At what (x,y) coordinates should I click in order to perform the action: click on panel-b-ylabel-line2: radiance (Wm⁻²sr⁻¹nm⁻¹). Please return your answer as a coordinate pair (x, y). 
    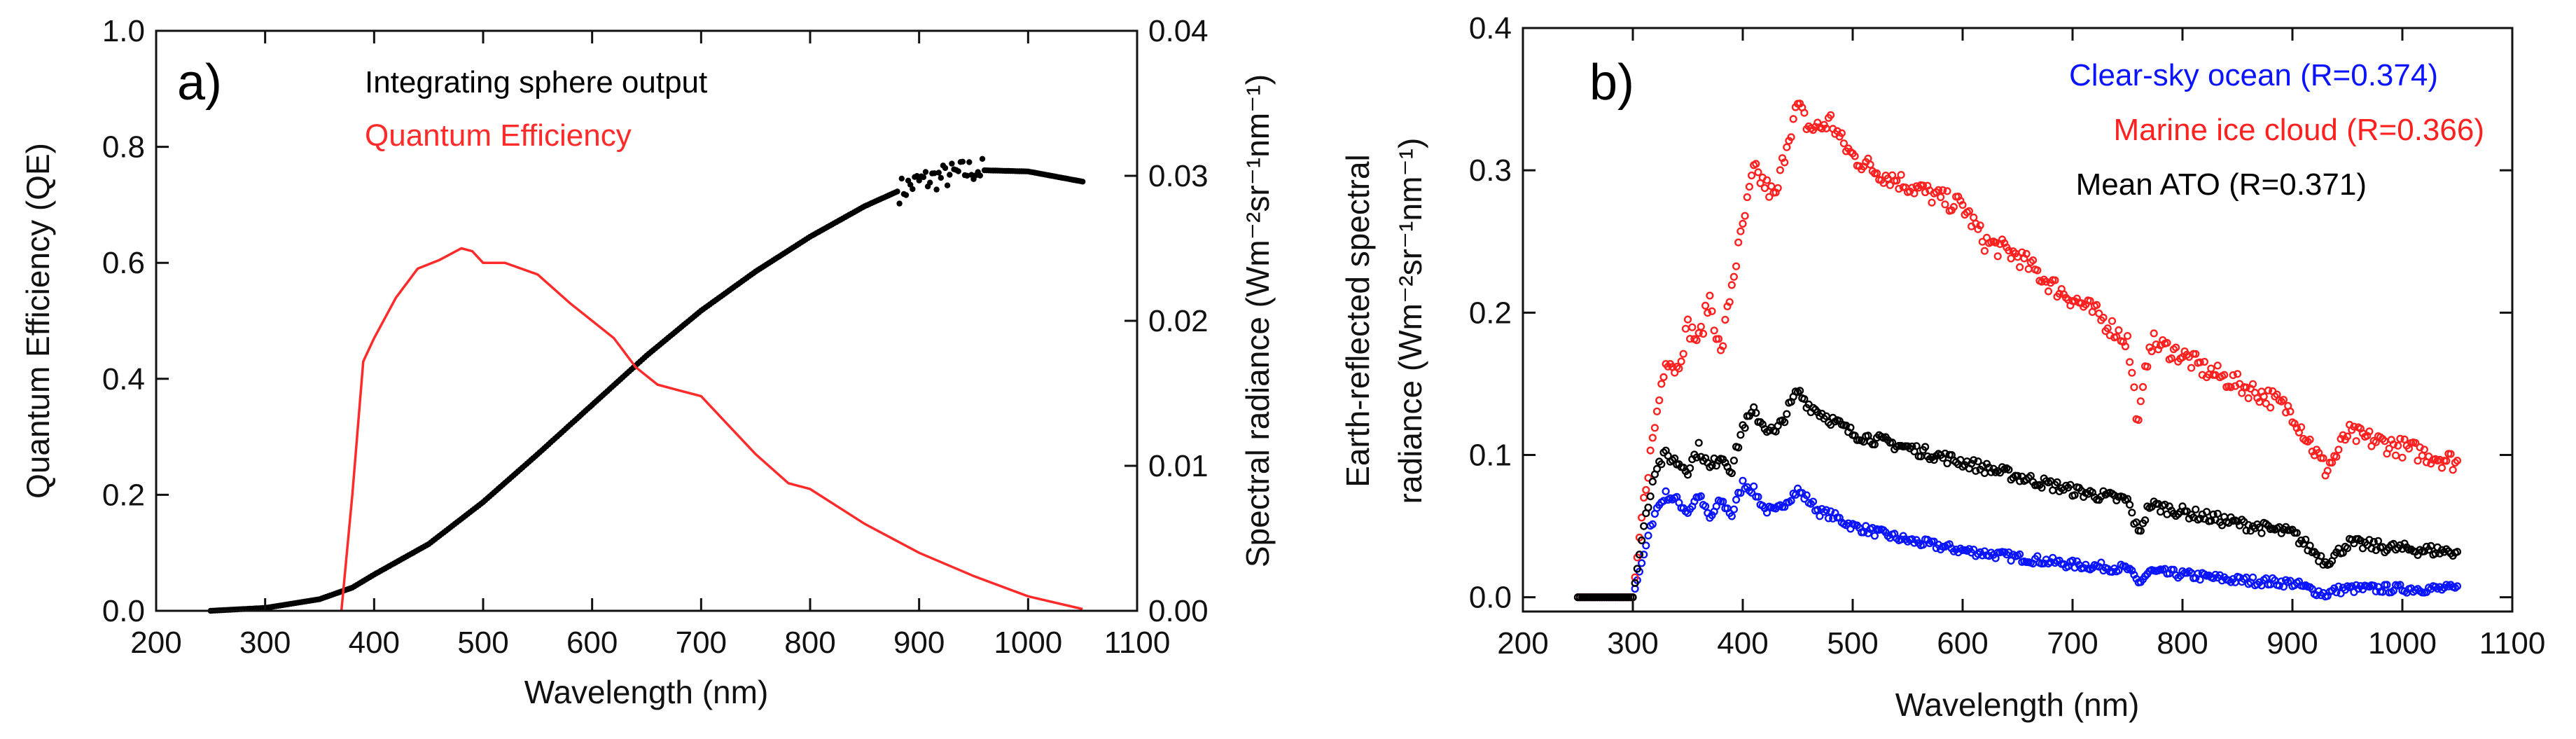
    Looking at the image, I should click on (1410, 321).